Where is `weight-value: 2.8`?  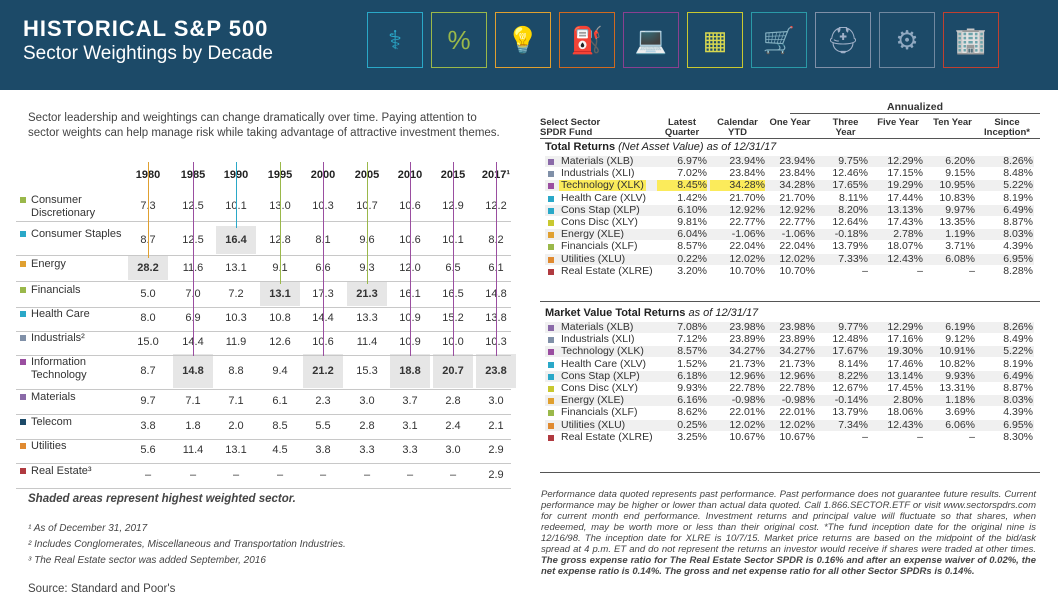 weight-value: 2.8 is located at coordinates (367, 426).